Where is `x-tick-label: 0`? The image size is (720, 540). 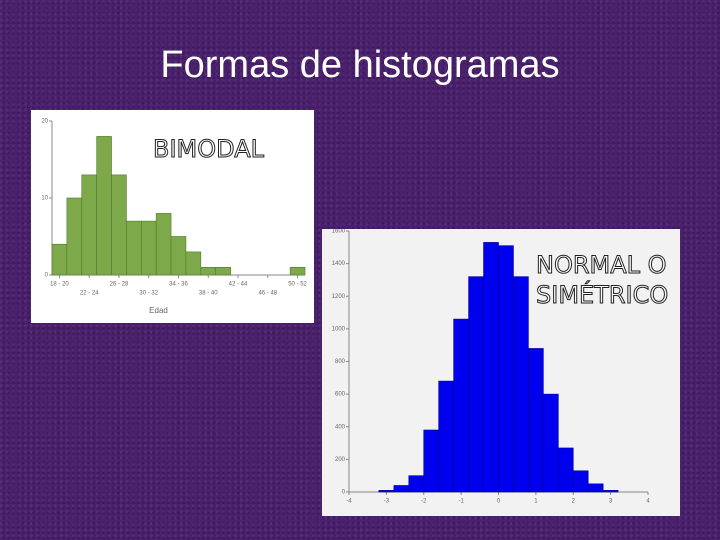 x-tick-label: 0 is located at coordinates (499, 502).